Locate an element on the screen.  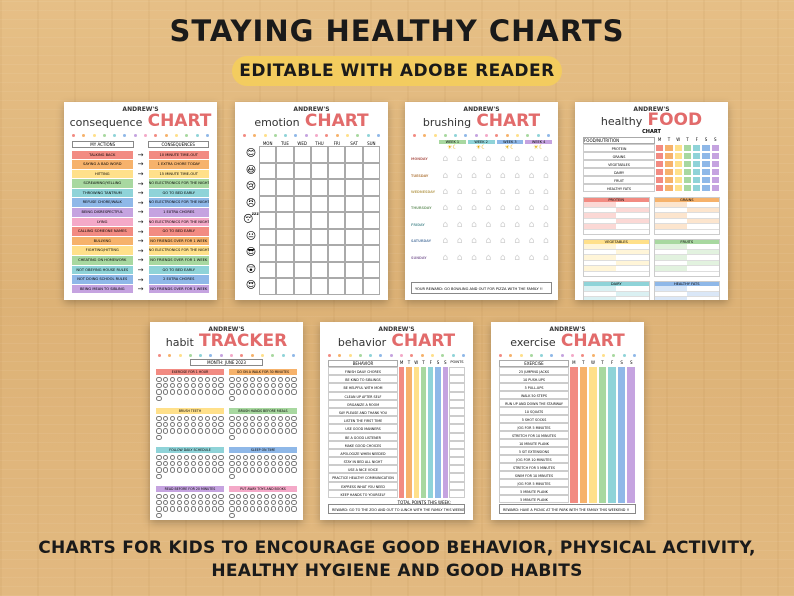
consequence-row: NOT OBEYING HOUSE RULES → GO TO BED EARLY is located at coordinates (140, 270).